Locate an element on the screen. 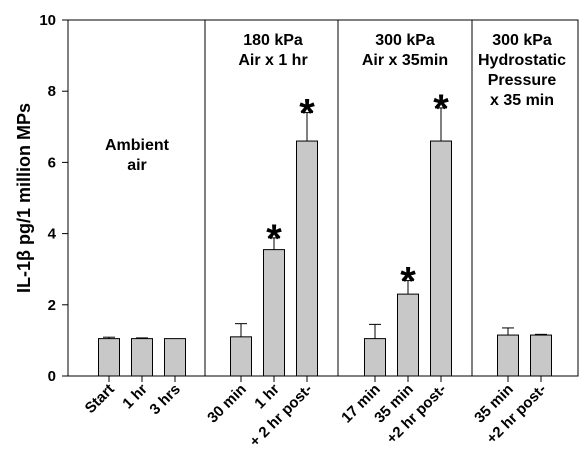 The image size is (588, 460). y-tick-label-0: 0 is located at coordinates (52, 376).